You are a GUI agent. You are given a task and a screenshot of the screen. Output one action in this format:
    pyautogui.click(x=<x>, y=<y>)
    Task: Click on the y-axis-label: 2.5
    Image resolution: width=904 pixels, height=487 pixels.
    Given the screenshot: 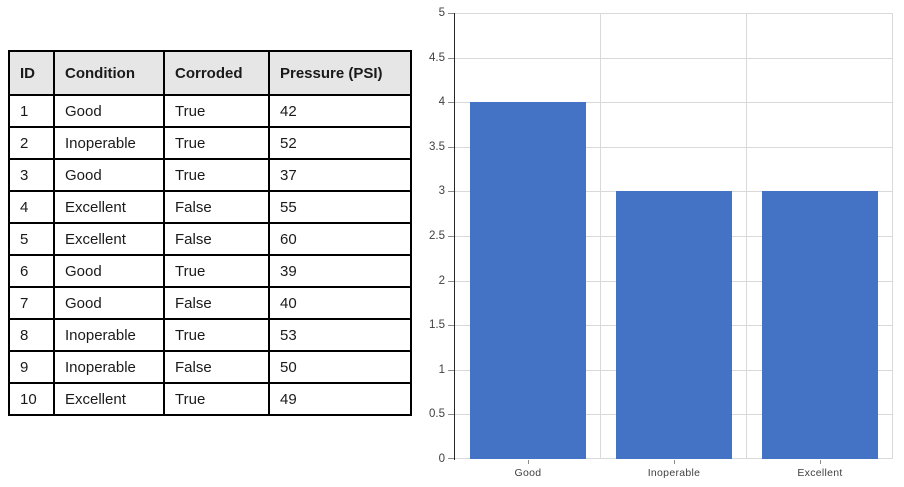 What is the action you would take?
    pyautogui.click(x=437, y=236)
    